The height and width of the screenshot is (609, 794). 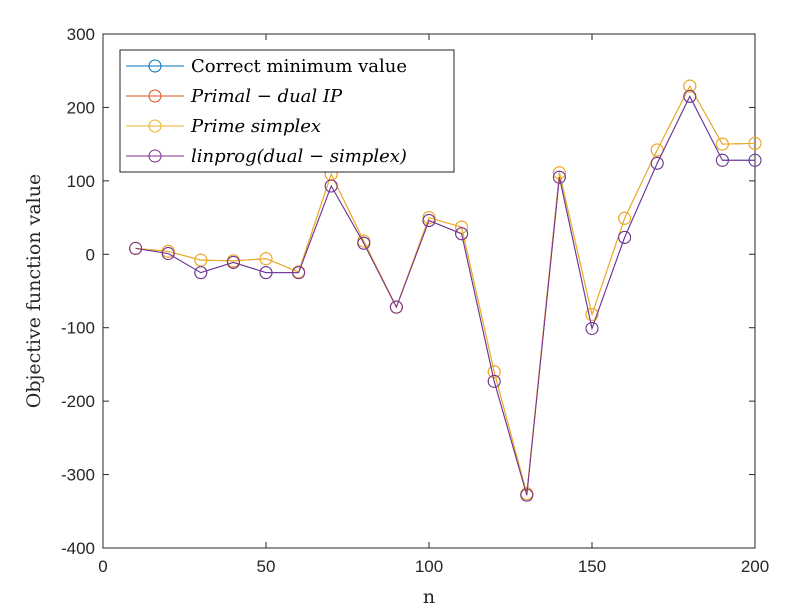 What do you see at coordinates (155, 126) in the screenshot?
I see `legend-marker-prime-simplex` at bounding box center [155, 126].